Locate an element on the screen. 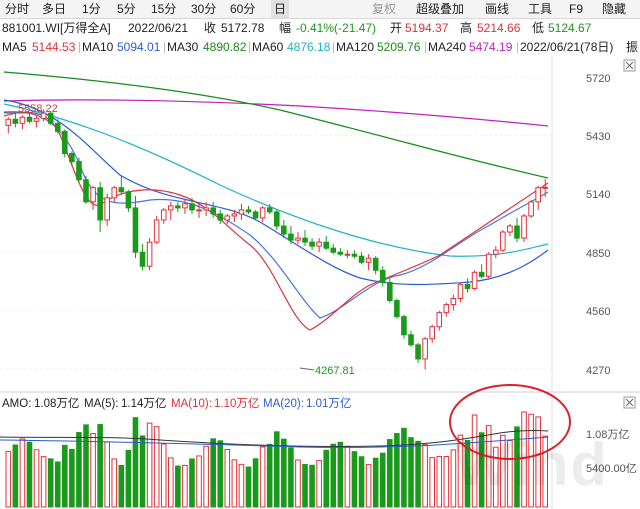 Image resolution: width=640 pixels, height=509 pixels. volume-ma10-value: 1.10万亿 is located at coordinates (236, 403).